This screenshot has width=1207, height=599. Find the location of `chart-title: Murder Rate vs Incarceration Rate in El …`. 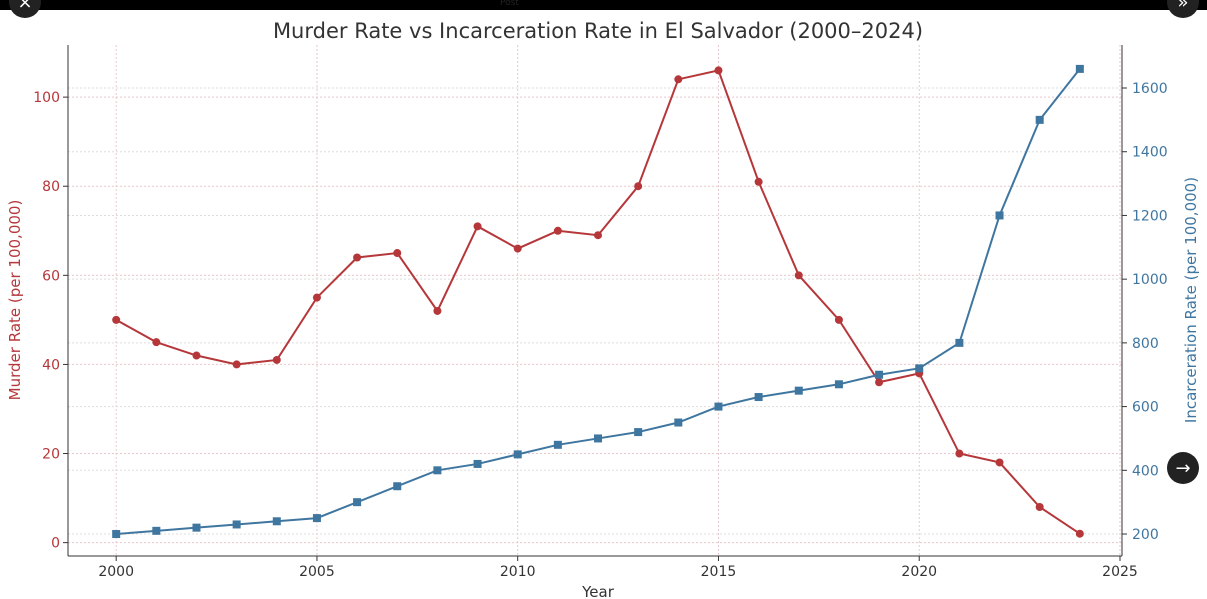

chart-title: Murder Rate vs Incarceration Rate in El … is located at coordinates (598, 31).